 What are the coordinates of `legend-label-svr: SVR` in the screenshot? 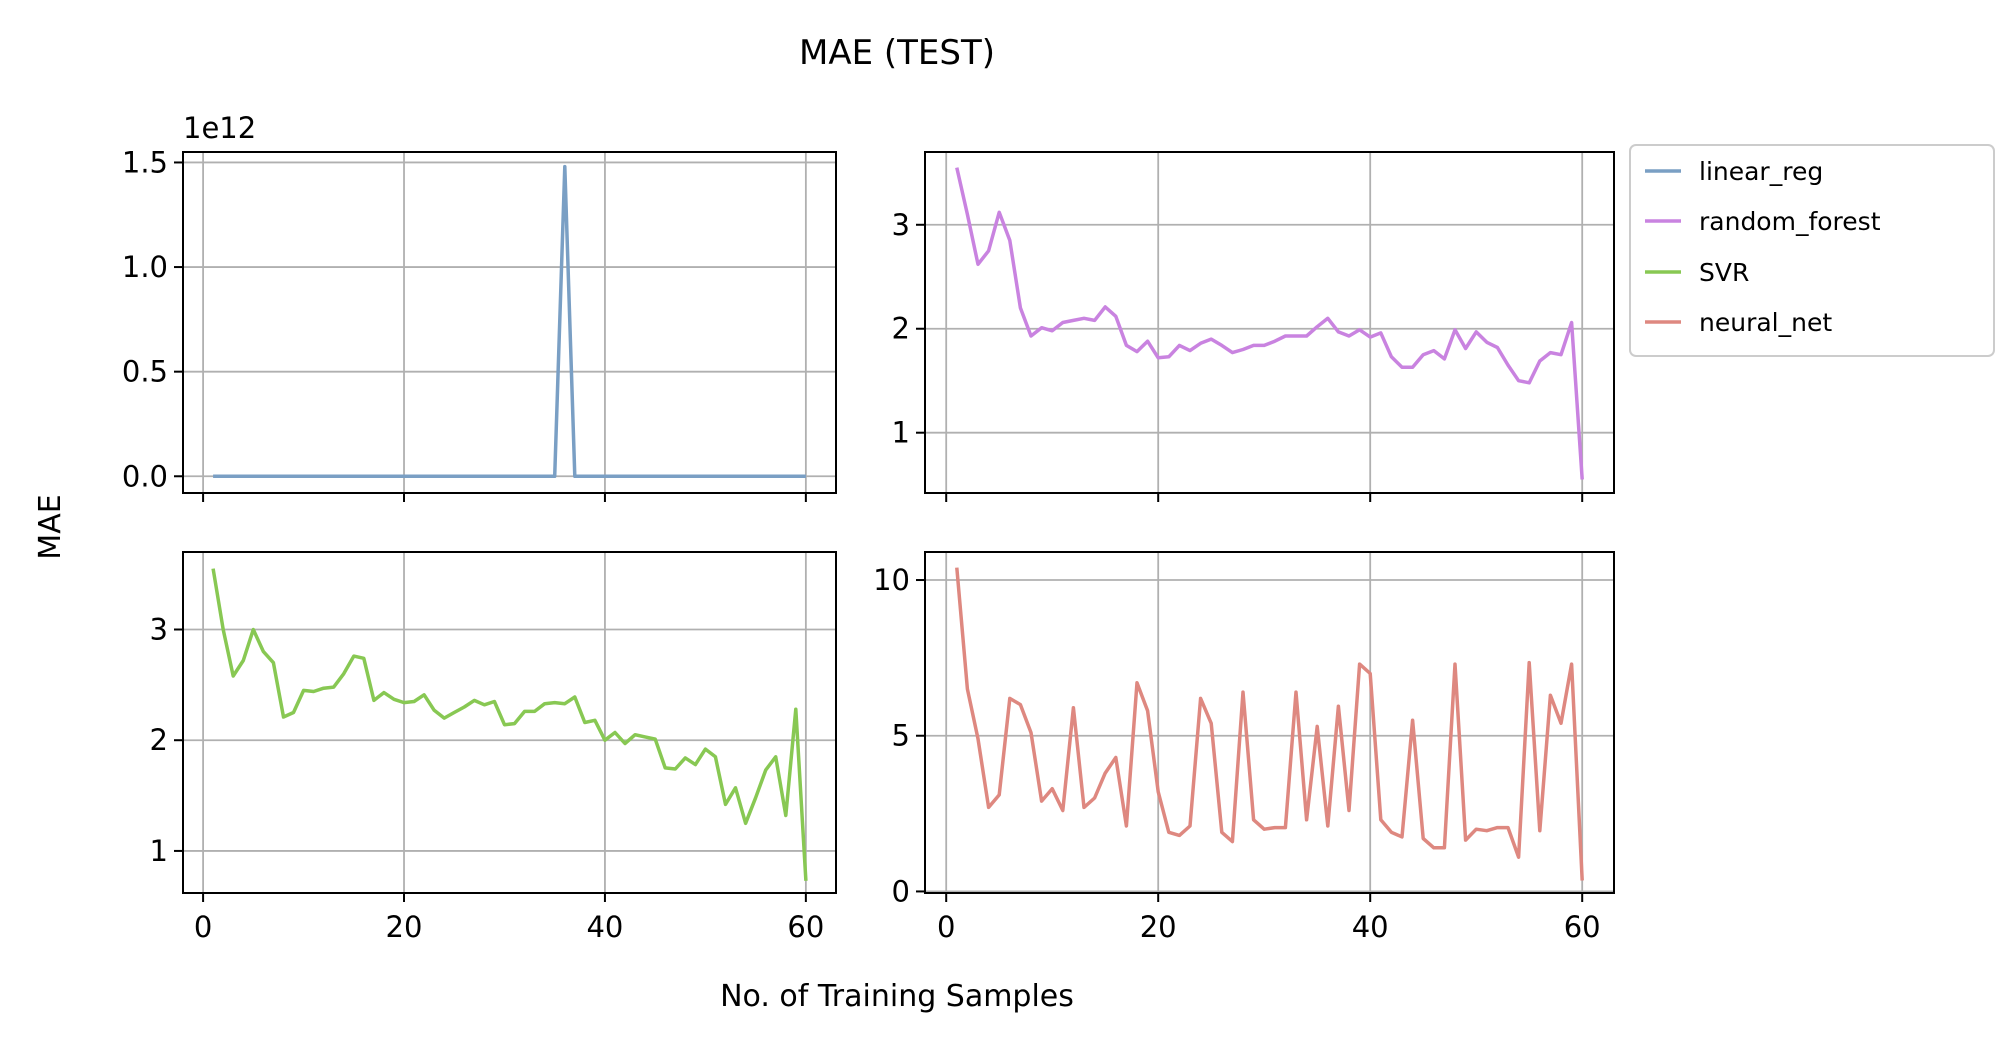 It's located at (1724, 272).